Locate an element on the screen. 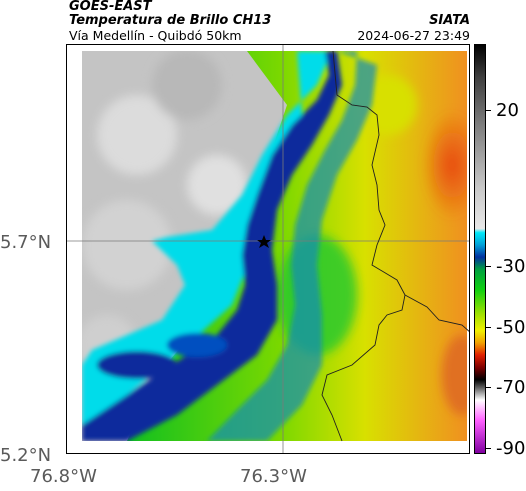  latitude-label: 5.7°N is located at coordinates (26, 242).